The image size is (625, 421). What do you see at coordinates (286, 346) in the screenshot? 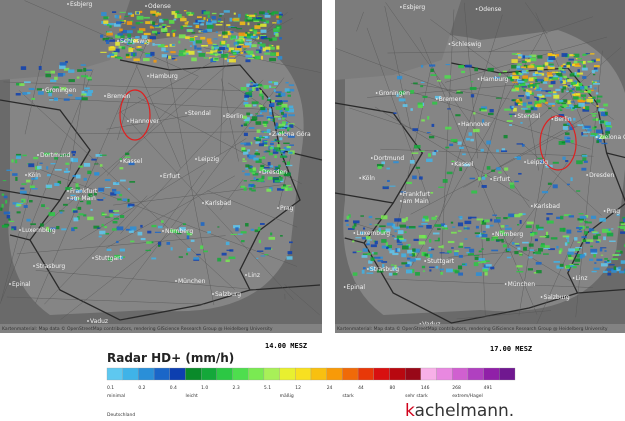
I see `time-label: 14.00 MESZ` at bounding box center [286, 346].